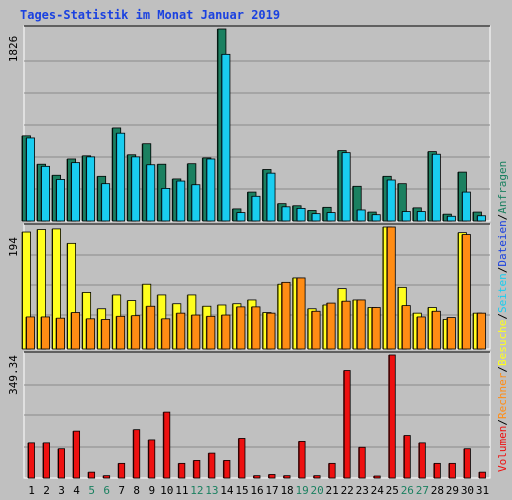 The width and height of the screenshot is (512, 500). Describe the element at coordinates (482, 490) in the screenshot. I see `day-label: 31` at that location.